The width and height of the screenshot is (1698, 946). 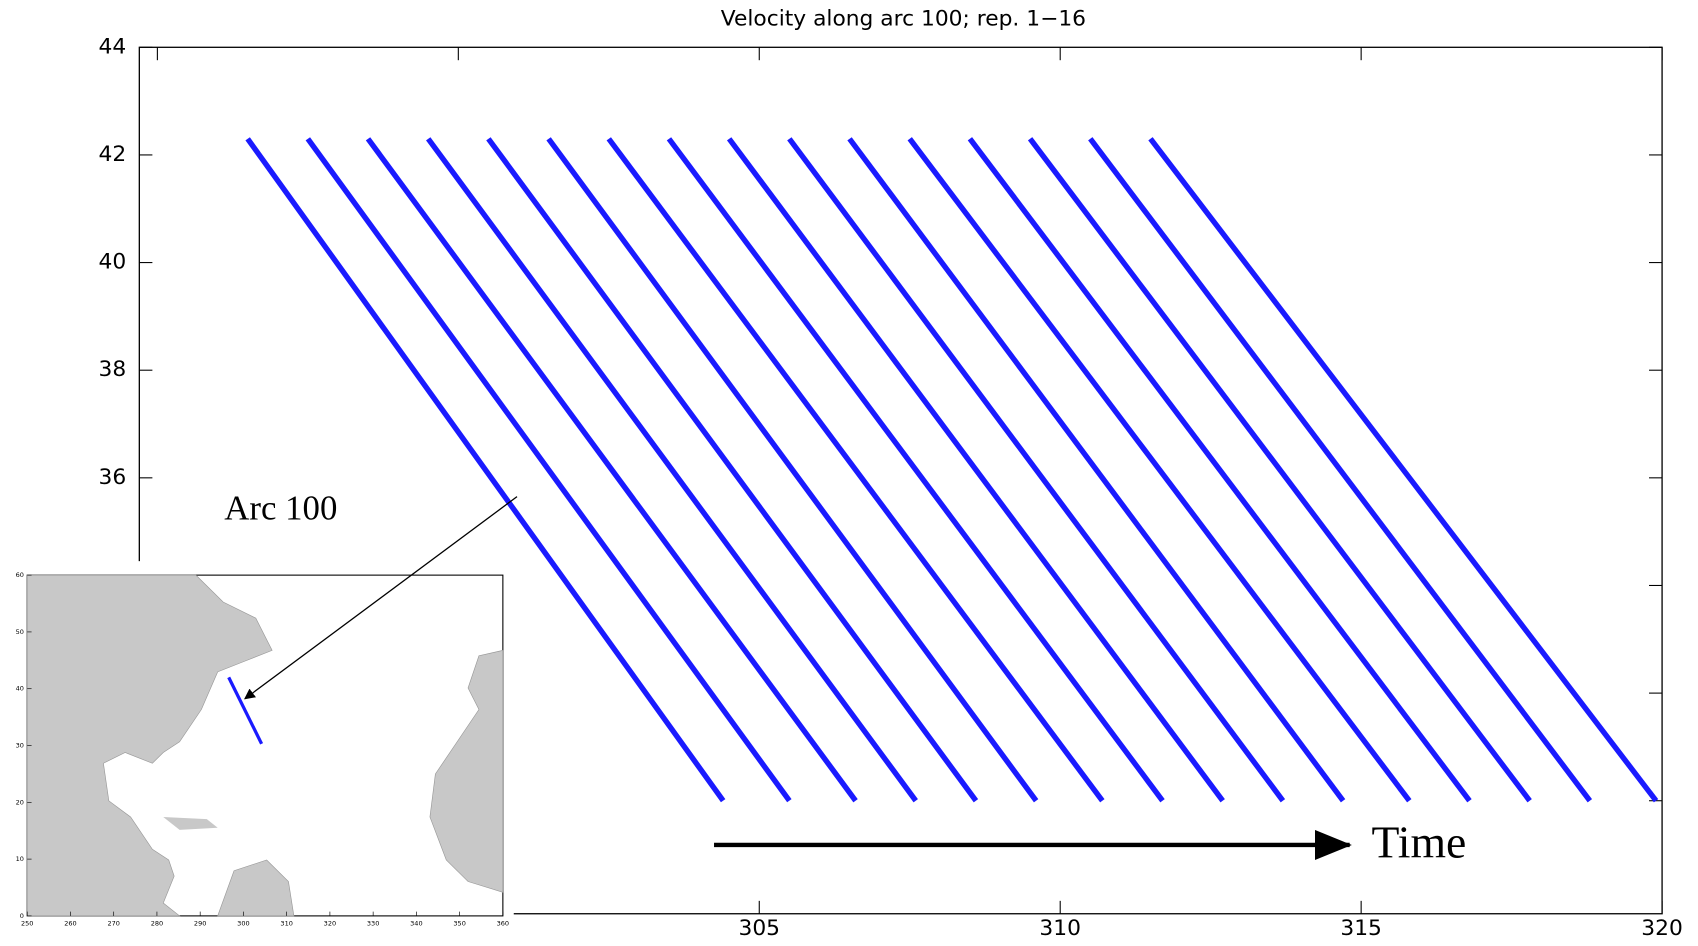 What do you see at coordinates (113, 154) in the screenshot?
I see `y-tick-label: 42` at bounding box center [113, 154].